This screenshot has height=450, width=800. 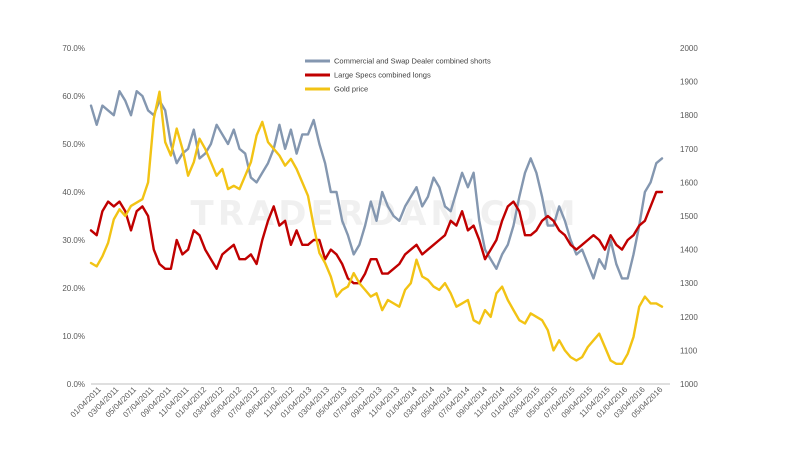 What do you see at coordinates (689, 384) in the screenshot?
I see `right-tick-label: 1000` at bounding box center [689, 384].